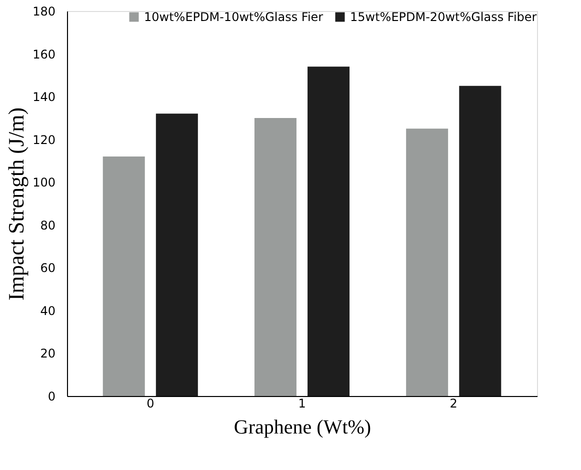 The image size is (581, 470). I want to click on x-tick-label: 2, so click(454, 403).